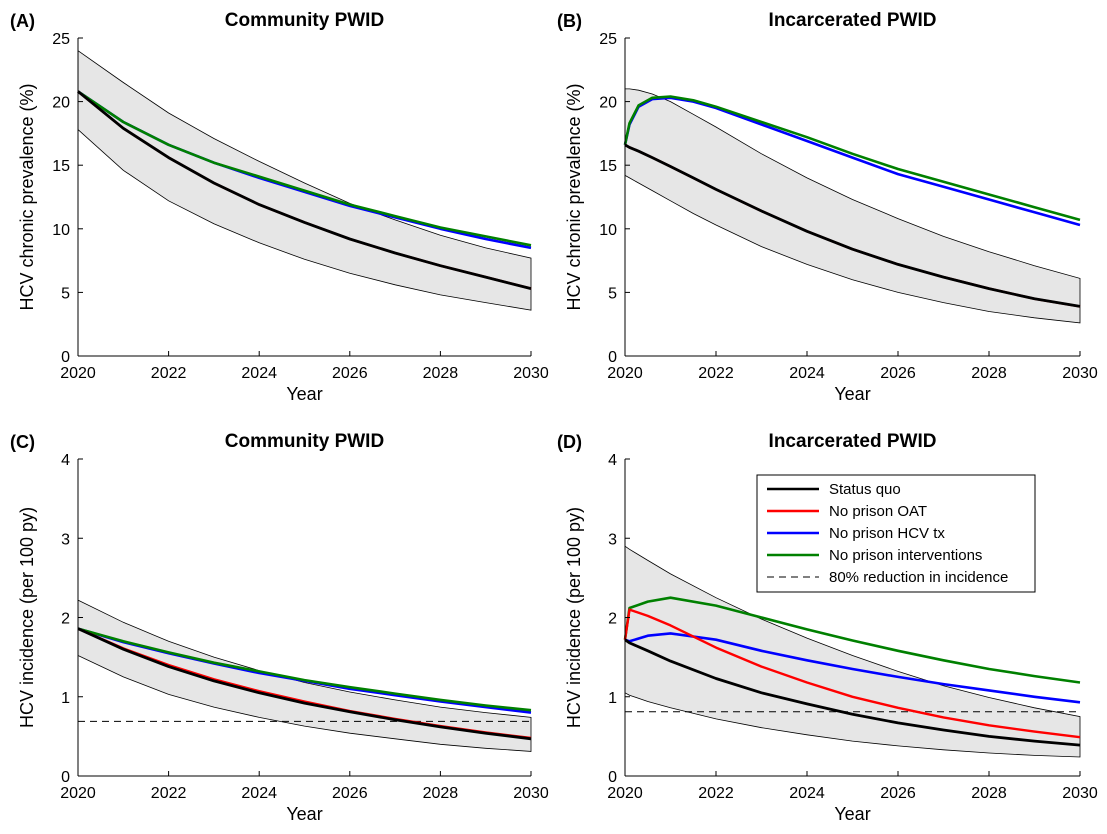 The height and width of the screenshot is (834, 1107). I want to click on legend-label: No prison OAT, so click(878, 511).